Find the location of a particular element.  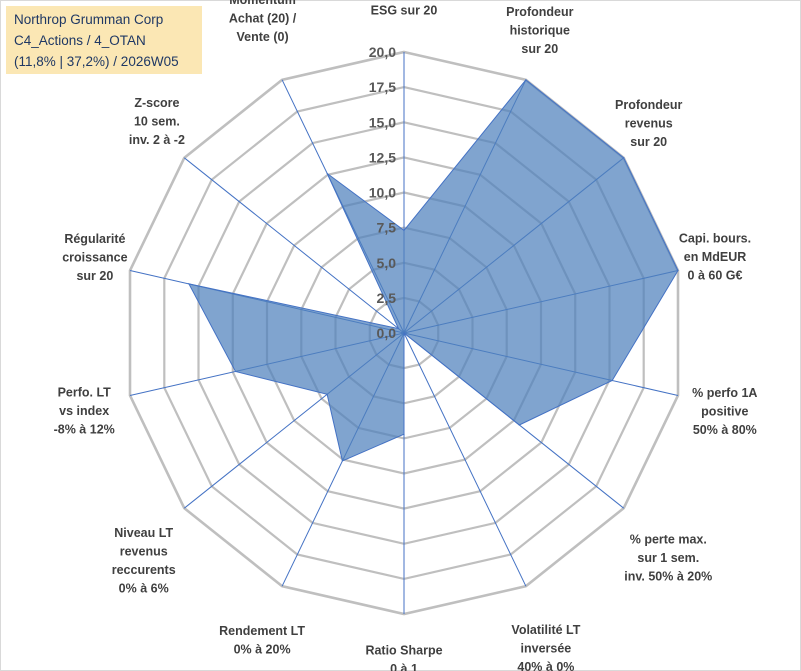

tick-label-0: 0,0 is located at coordinates (387, 333).